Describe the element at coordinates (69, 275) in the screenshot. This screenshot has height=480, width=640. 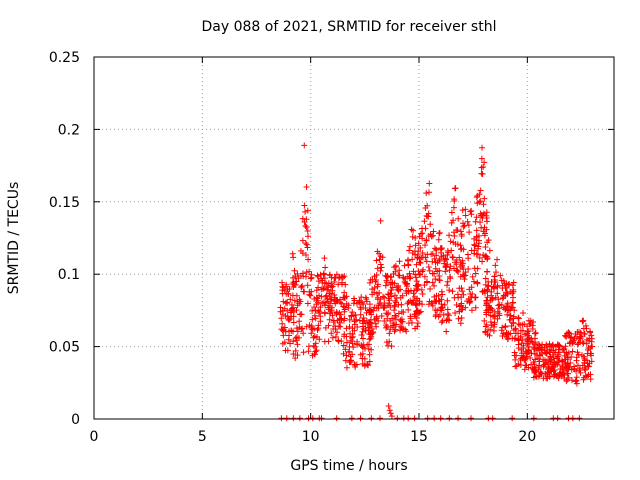
I see `y-tick-label: 0.1` at that location.